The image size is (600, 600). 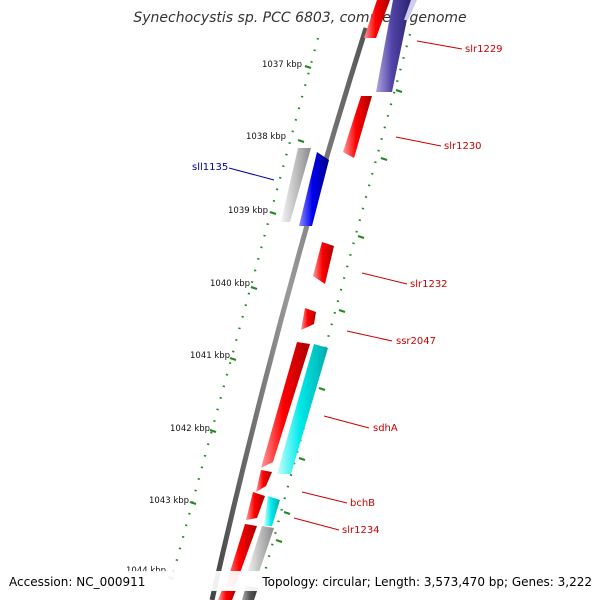 What do you see at coordinates (362, 503) in the screenshot?
I see `label-bchB: bchB` at bounding box center [362, 503].